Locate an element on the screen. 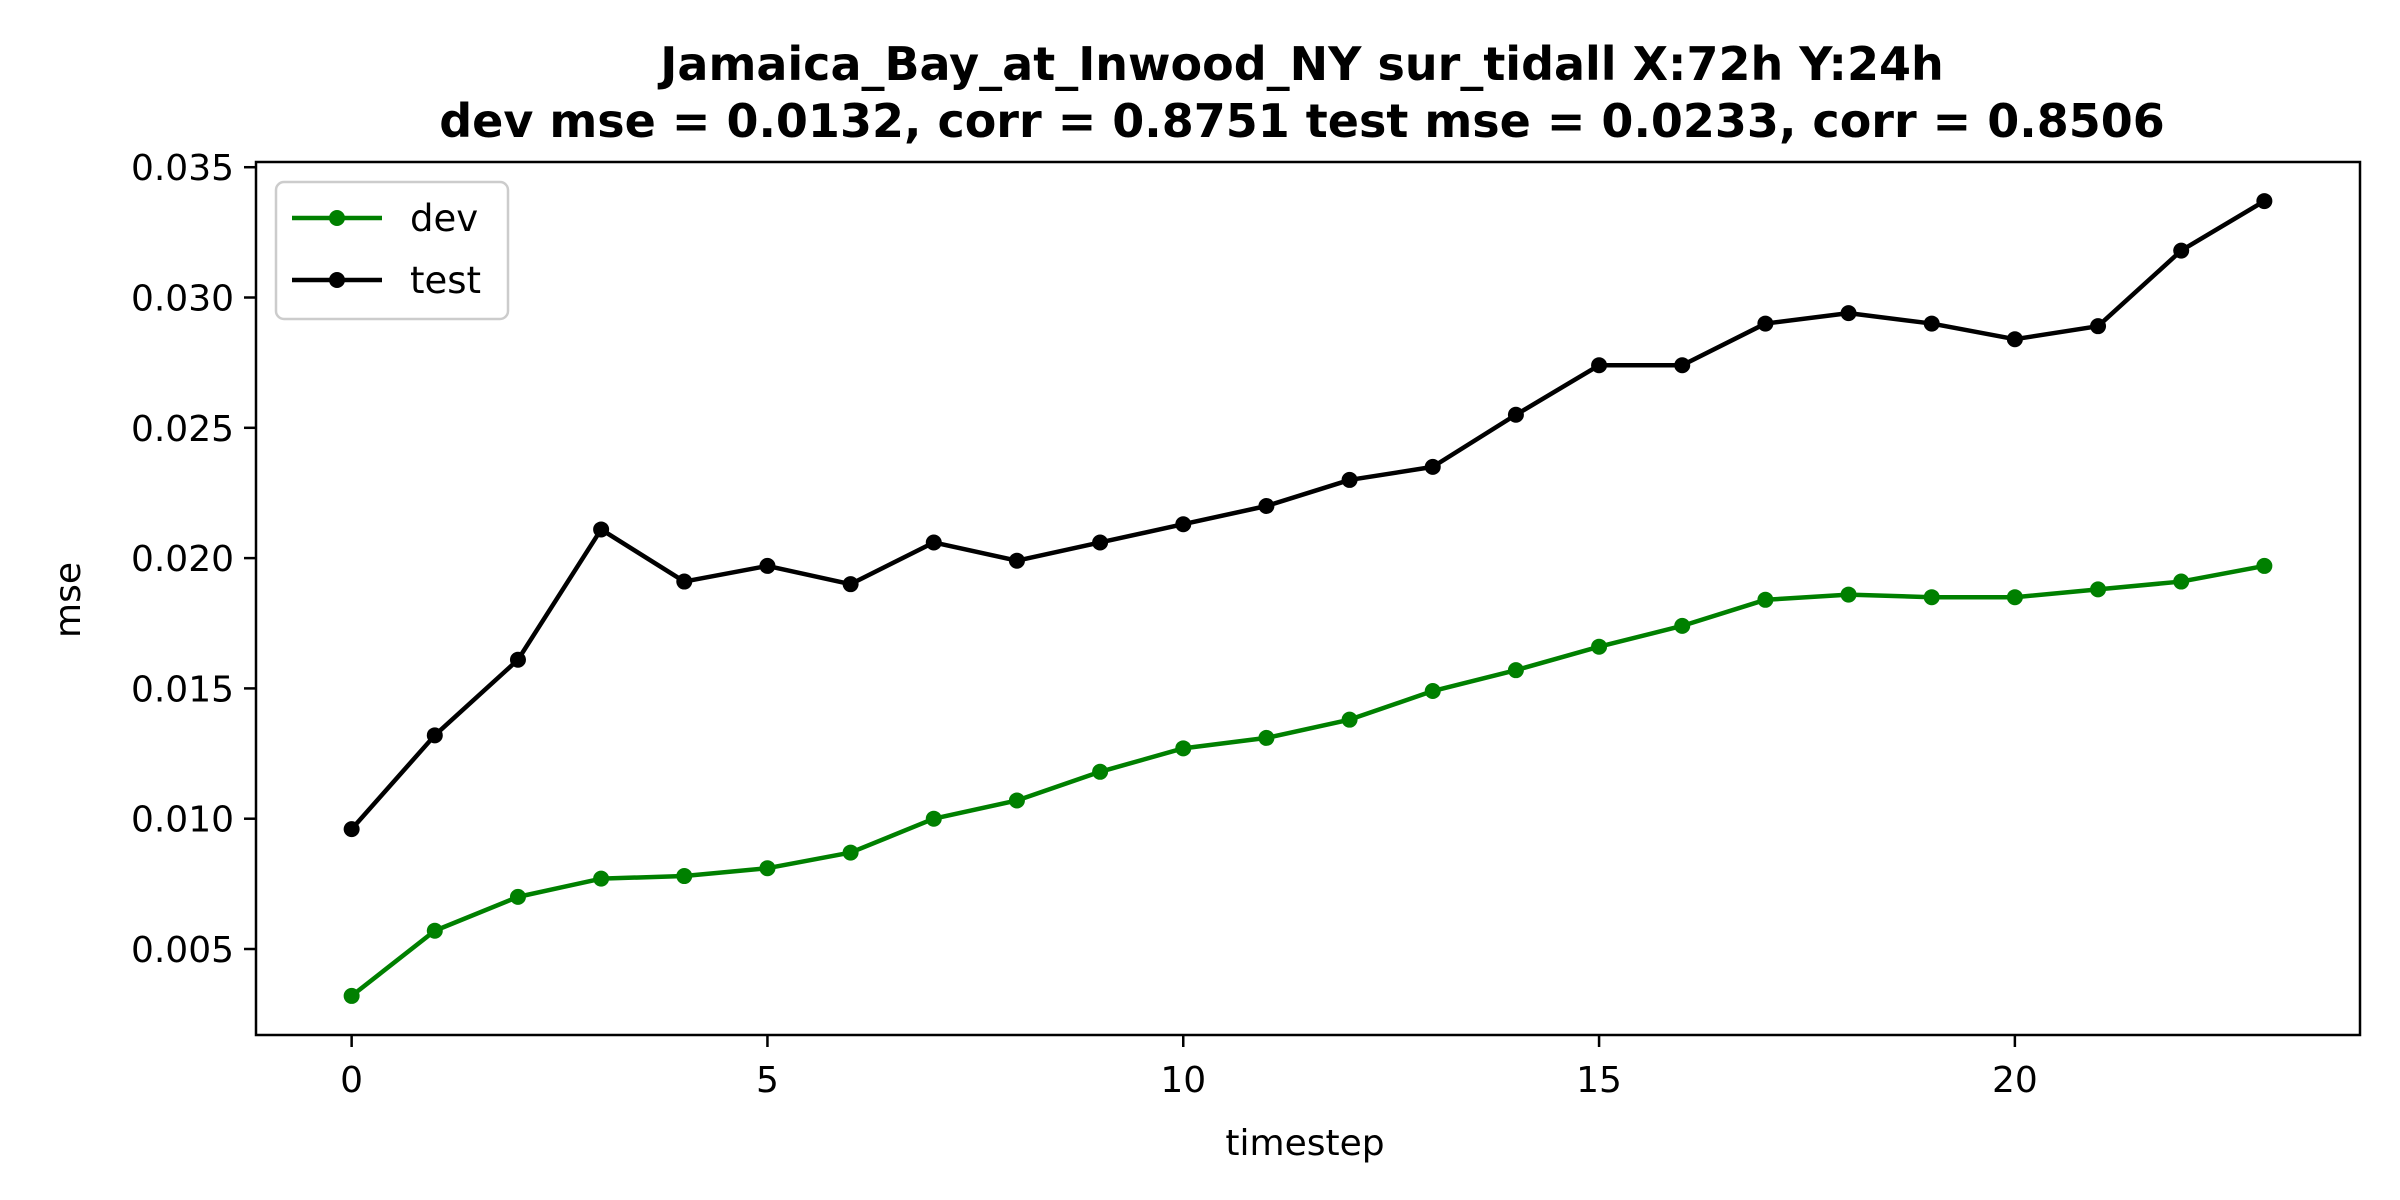 The height and width of the screenshot is (1200, 2400). y-tick-label: 0.030 is located at coordinates (182, 299).